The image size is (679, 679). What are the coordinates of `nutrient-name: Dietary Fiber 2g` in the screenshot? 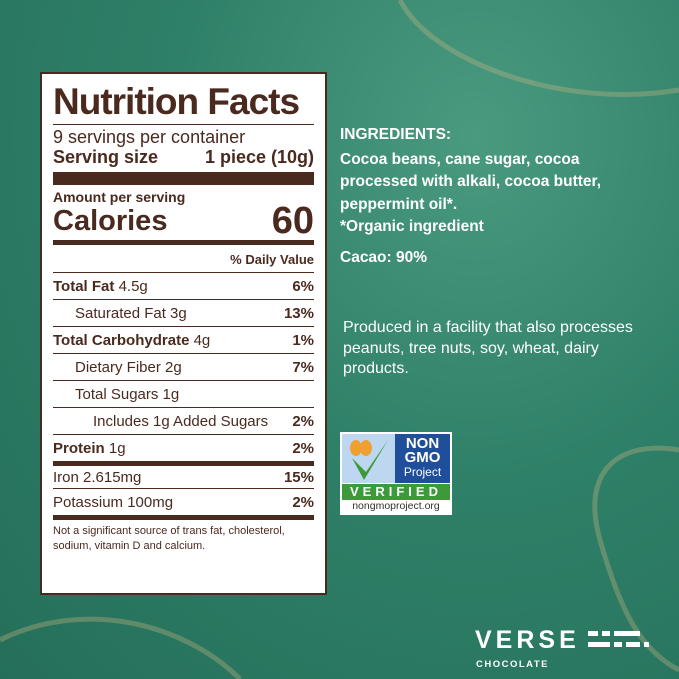 It's located at (128, 367).